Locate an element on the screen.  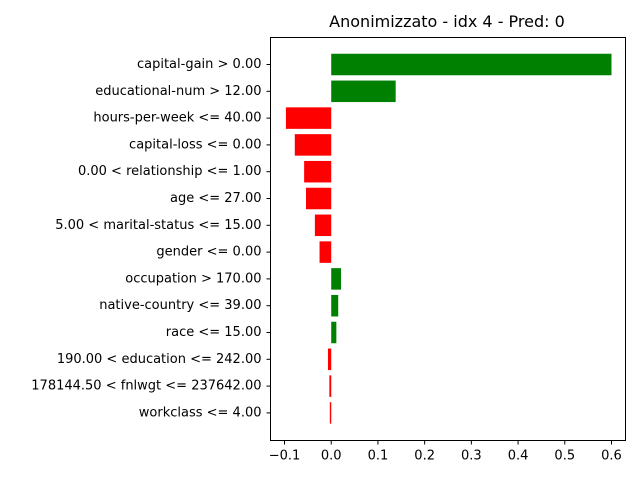
y-tick-label: 0.00 < relationship <= 1.00 is located at coordinates (170, 171).